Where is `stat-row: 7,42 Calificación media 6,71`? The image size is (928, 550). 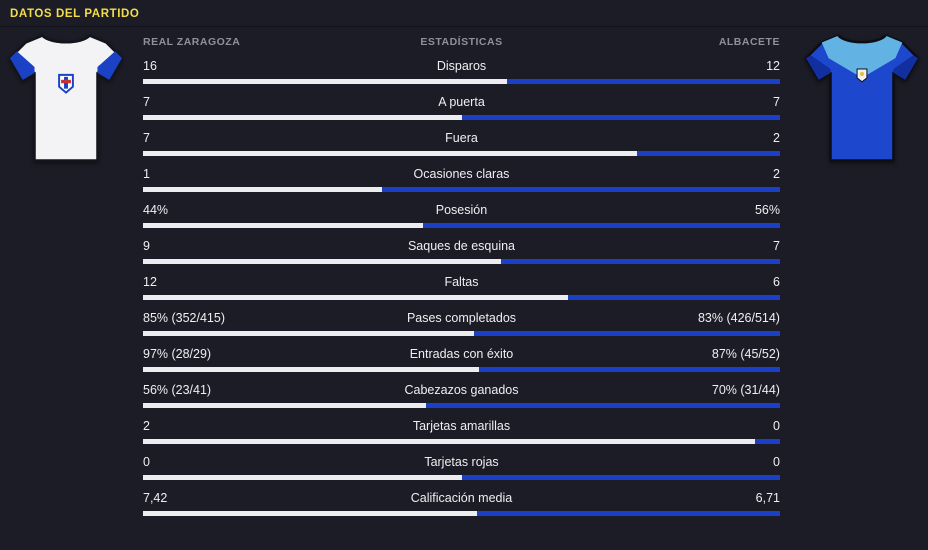
stat-row: 7,42 Calificación media 6,71 is located at coordinates (461, 503).